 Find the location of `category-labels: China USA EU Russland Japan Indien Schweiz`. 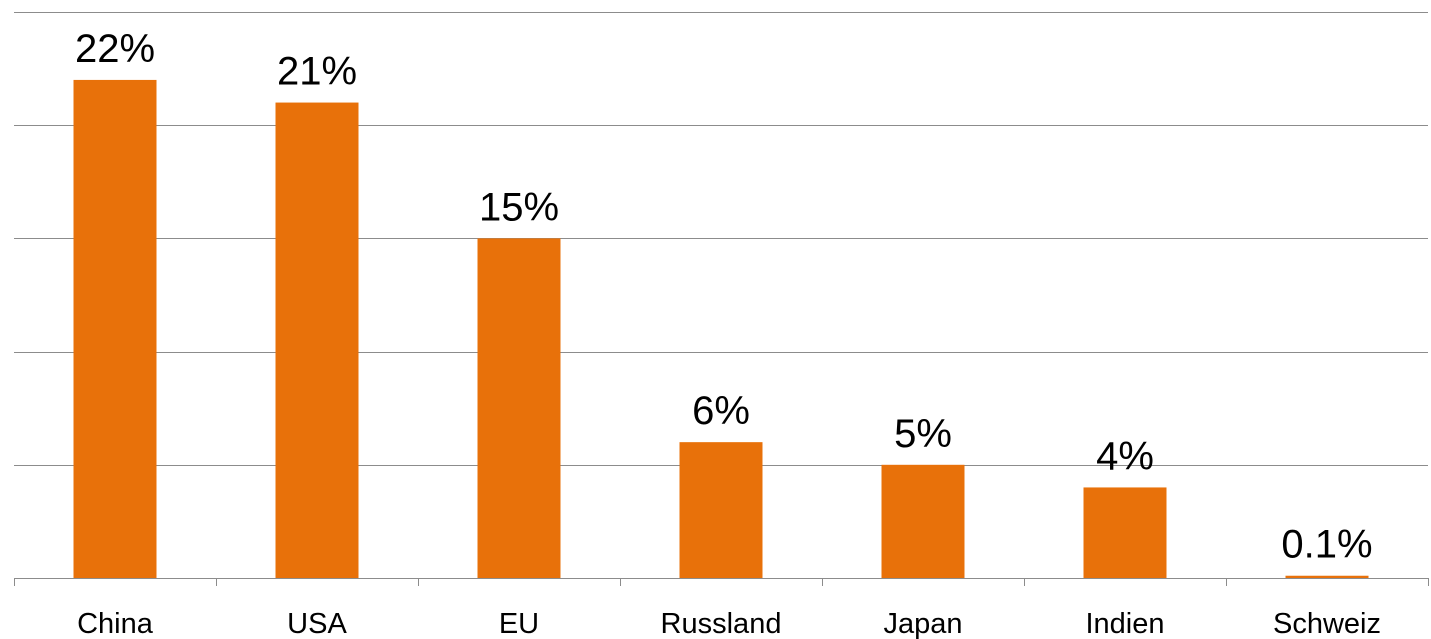

category-labels: China USA EU Russland Japan Indien Schweiz is located at coordinates (729, 623).